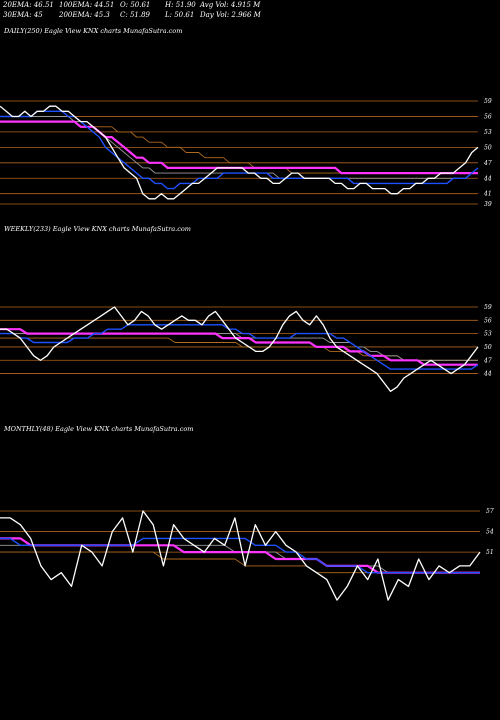 The height and width of the screenshot is (720, 500). I want to click on monthly-y-tick-label: 54, so click(490, 532).